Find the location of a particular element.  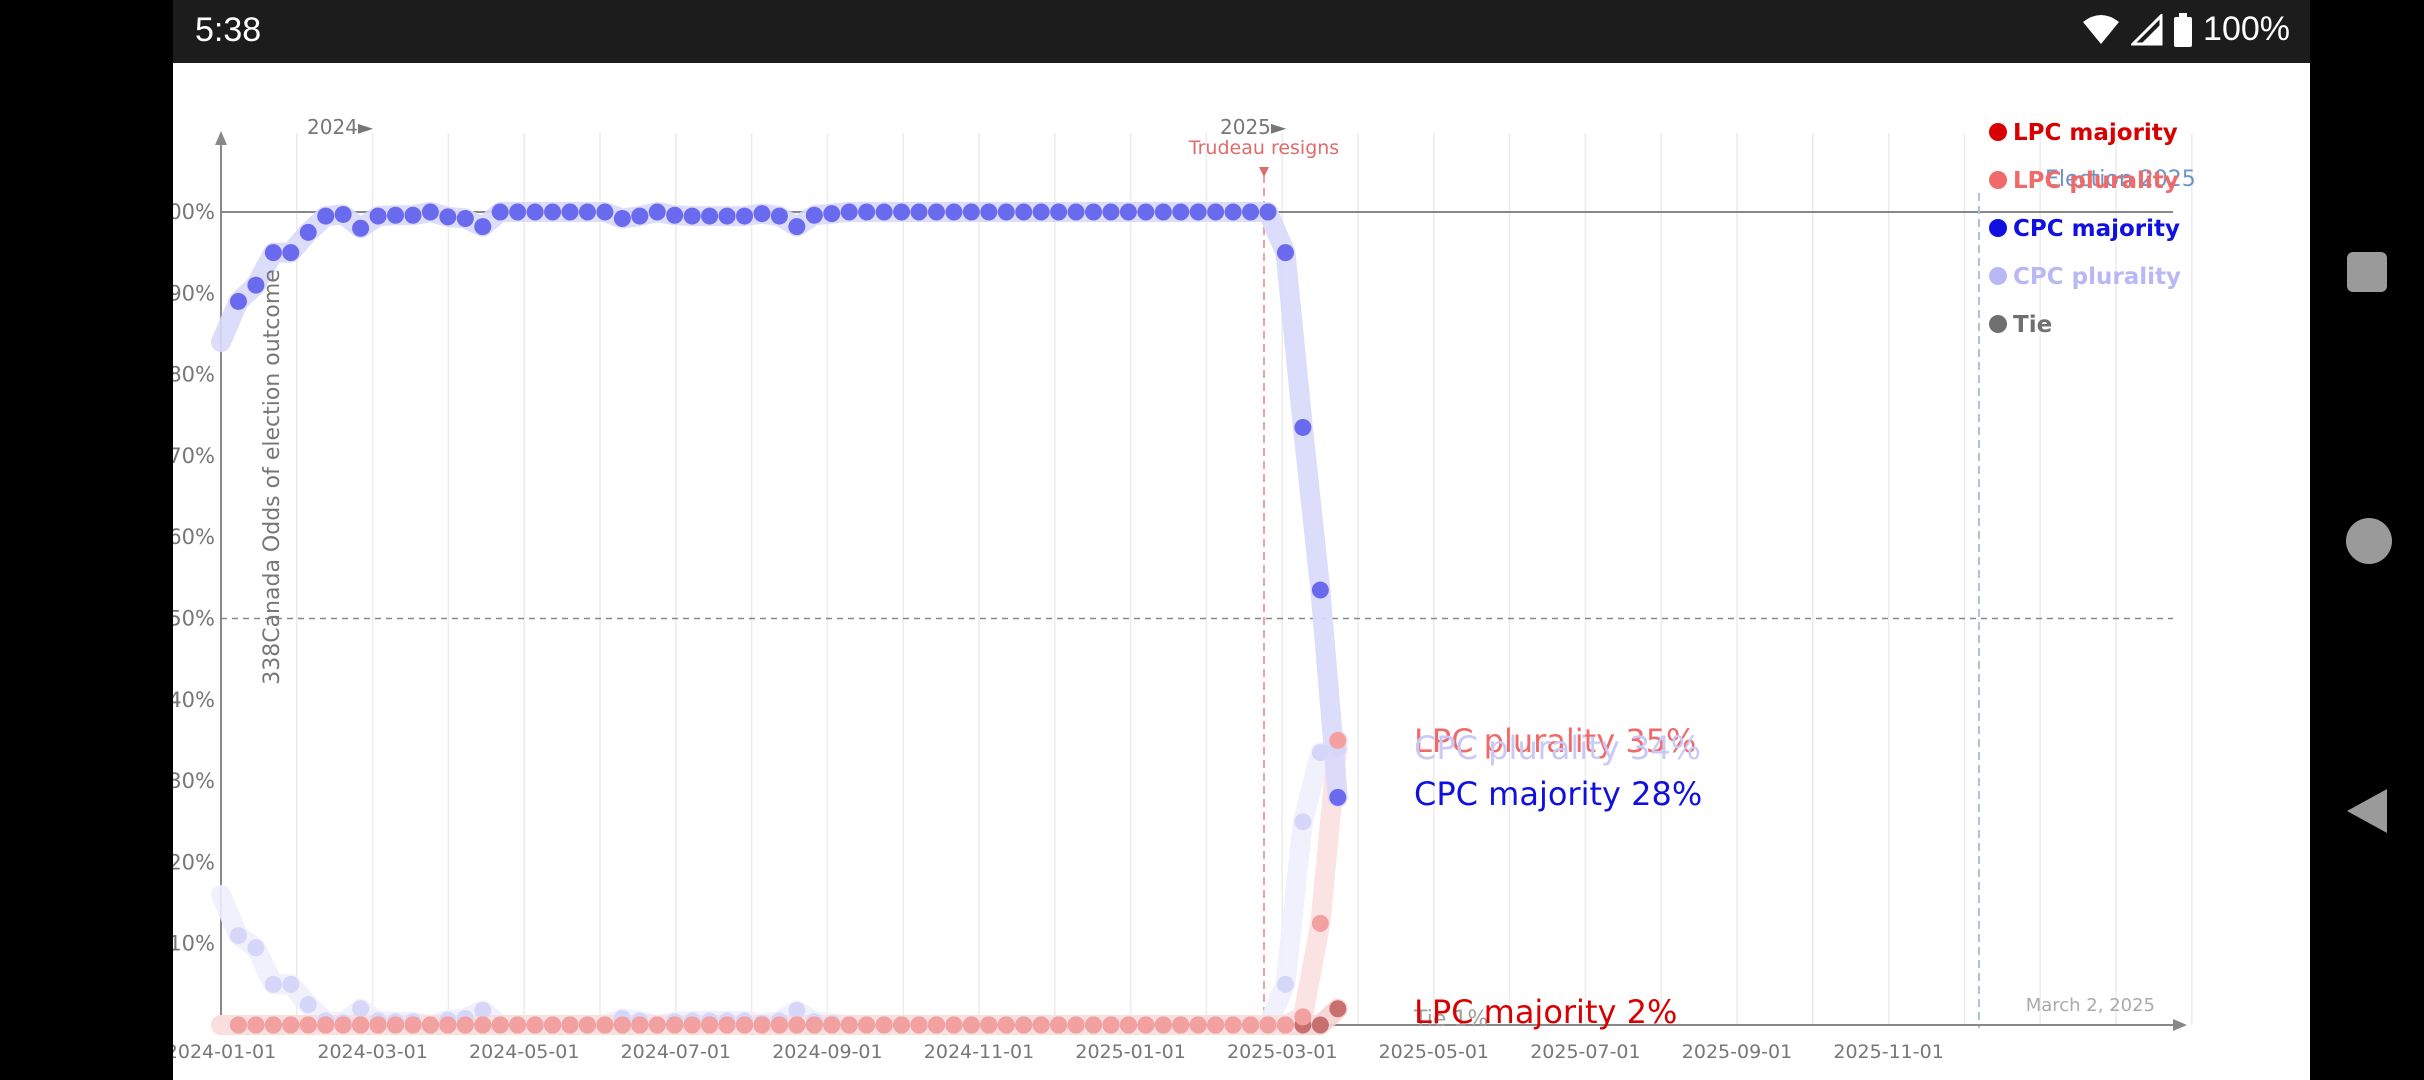

svg-text: CPC majority is located at coordinates (2096, 229).